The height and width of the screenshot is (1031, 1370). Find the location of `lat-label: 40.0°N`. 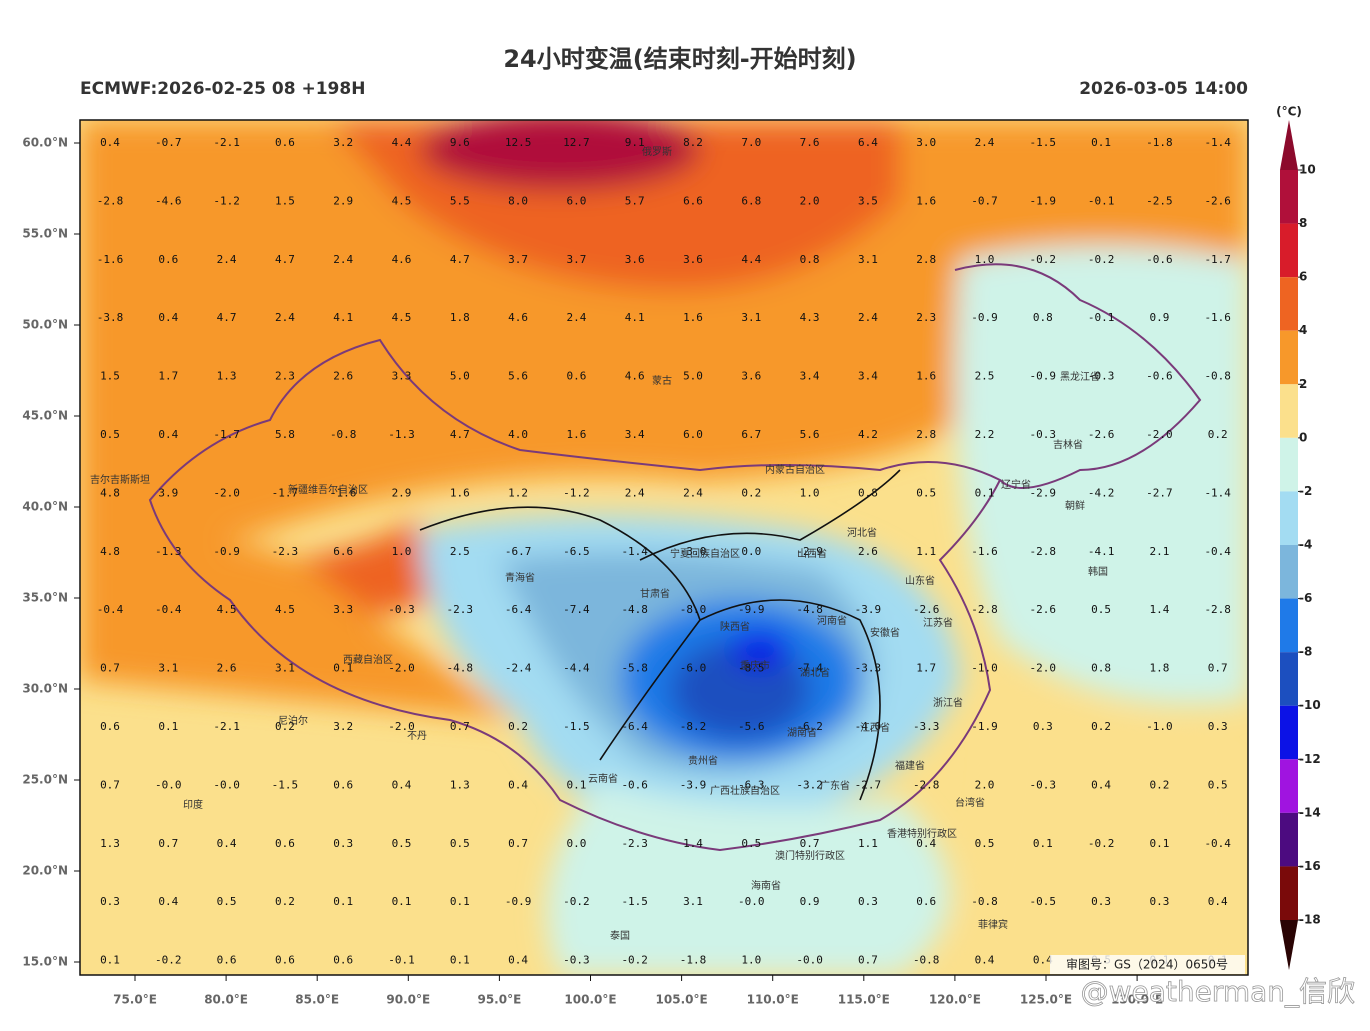

lat-label: 40.0°N is located at coordinates (45, 507).